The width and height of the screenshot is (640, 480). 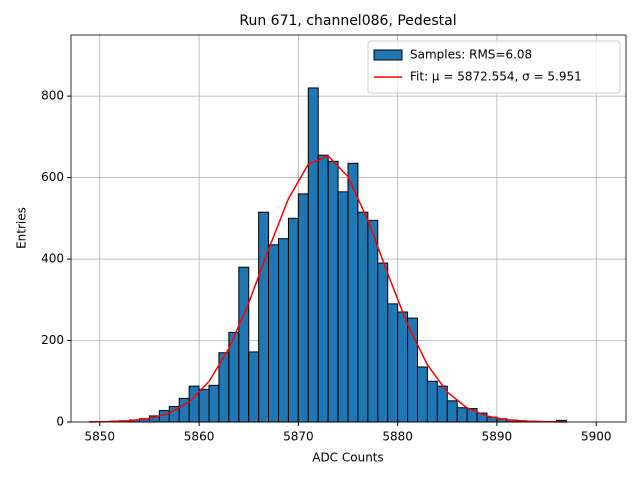 I want to click on x-tick-label: 5870, so click(x=298, y=437).